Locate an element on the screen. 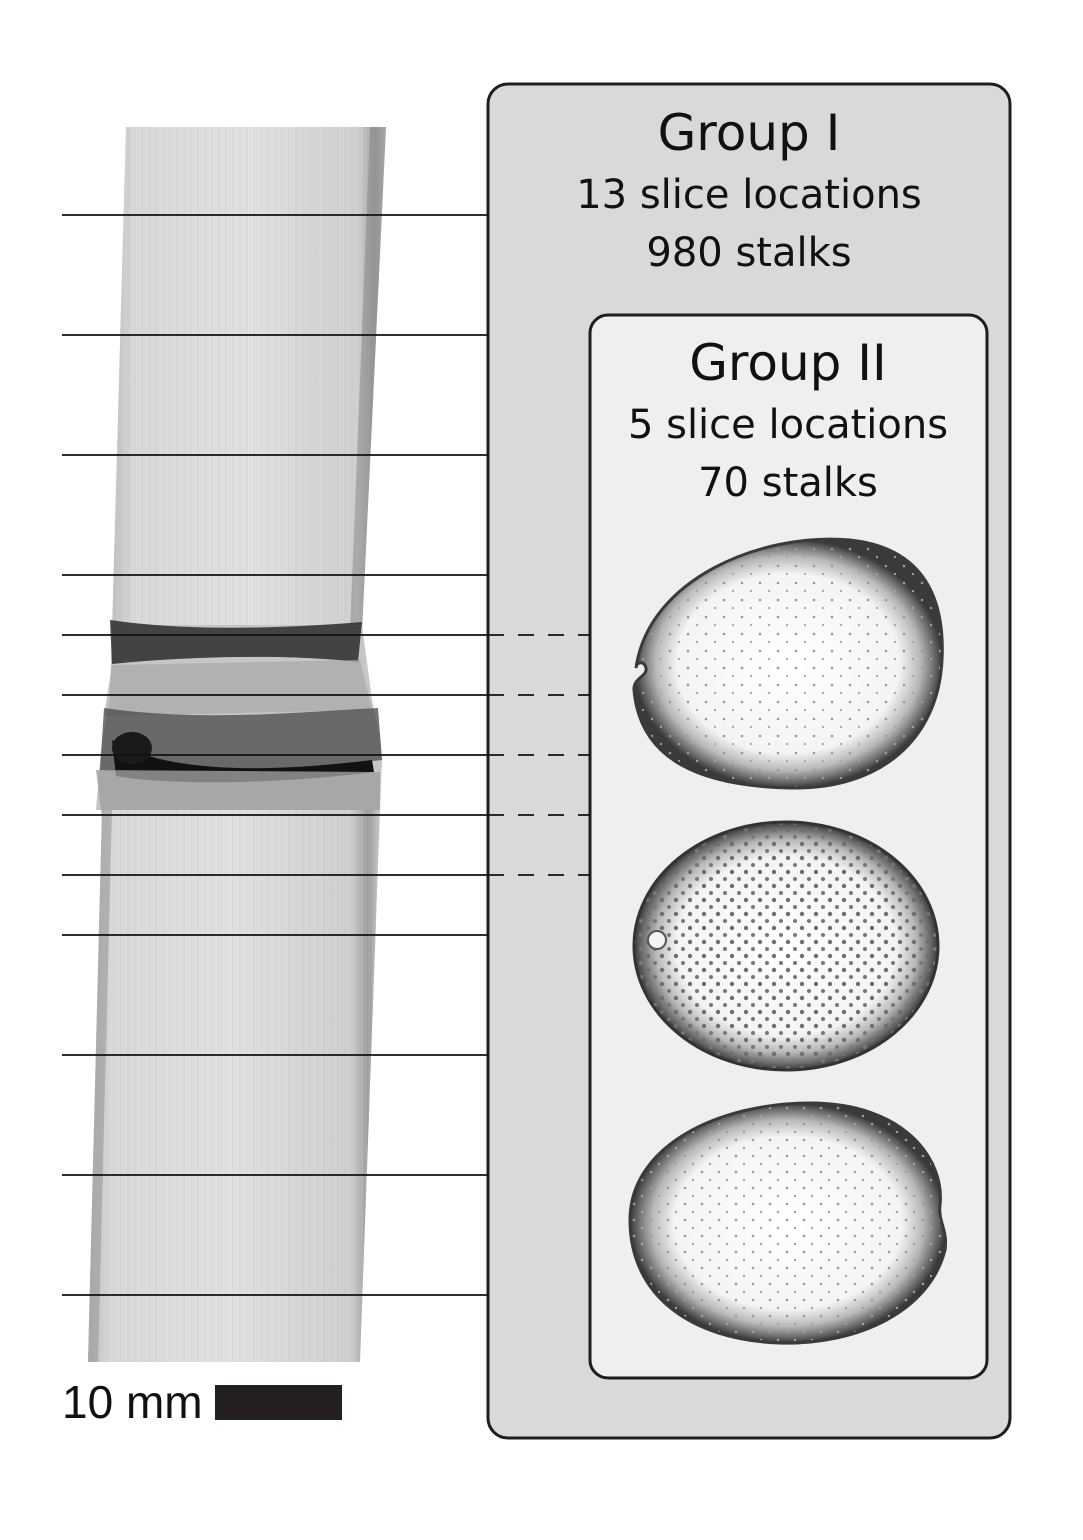 This screenshot has height=1540, width=1083. group-2-stalk-count: 70 stalks is located at coordinates (788, 483).